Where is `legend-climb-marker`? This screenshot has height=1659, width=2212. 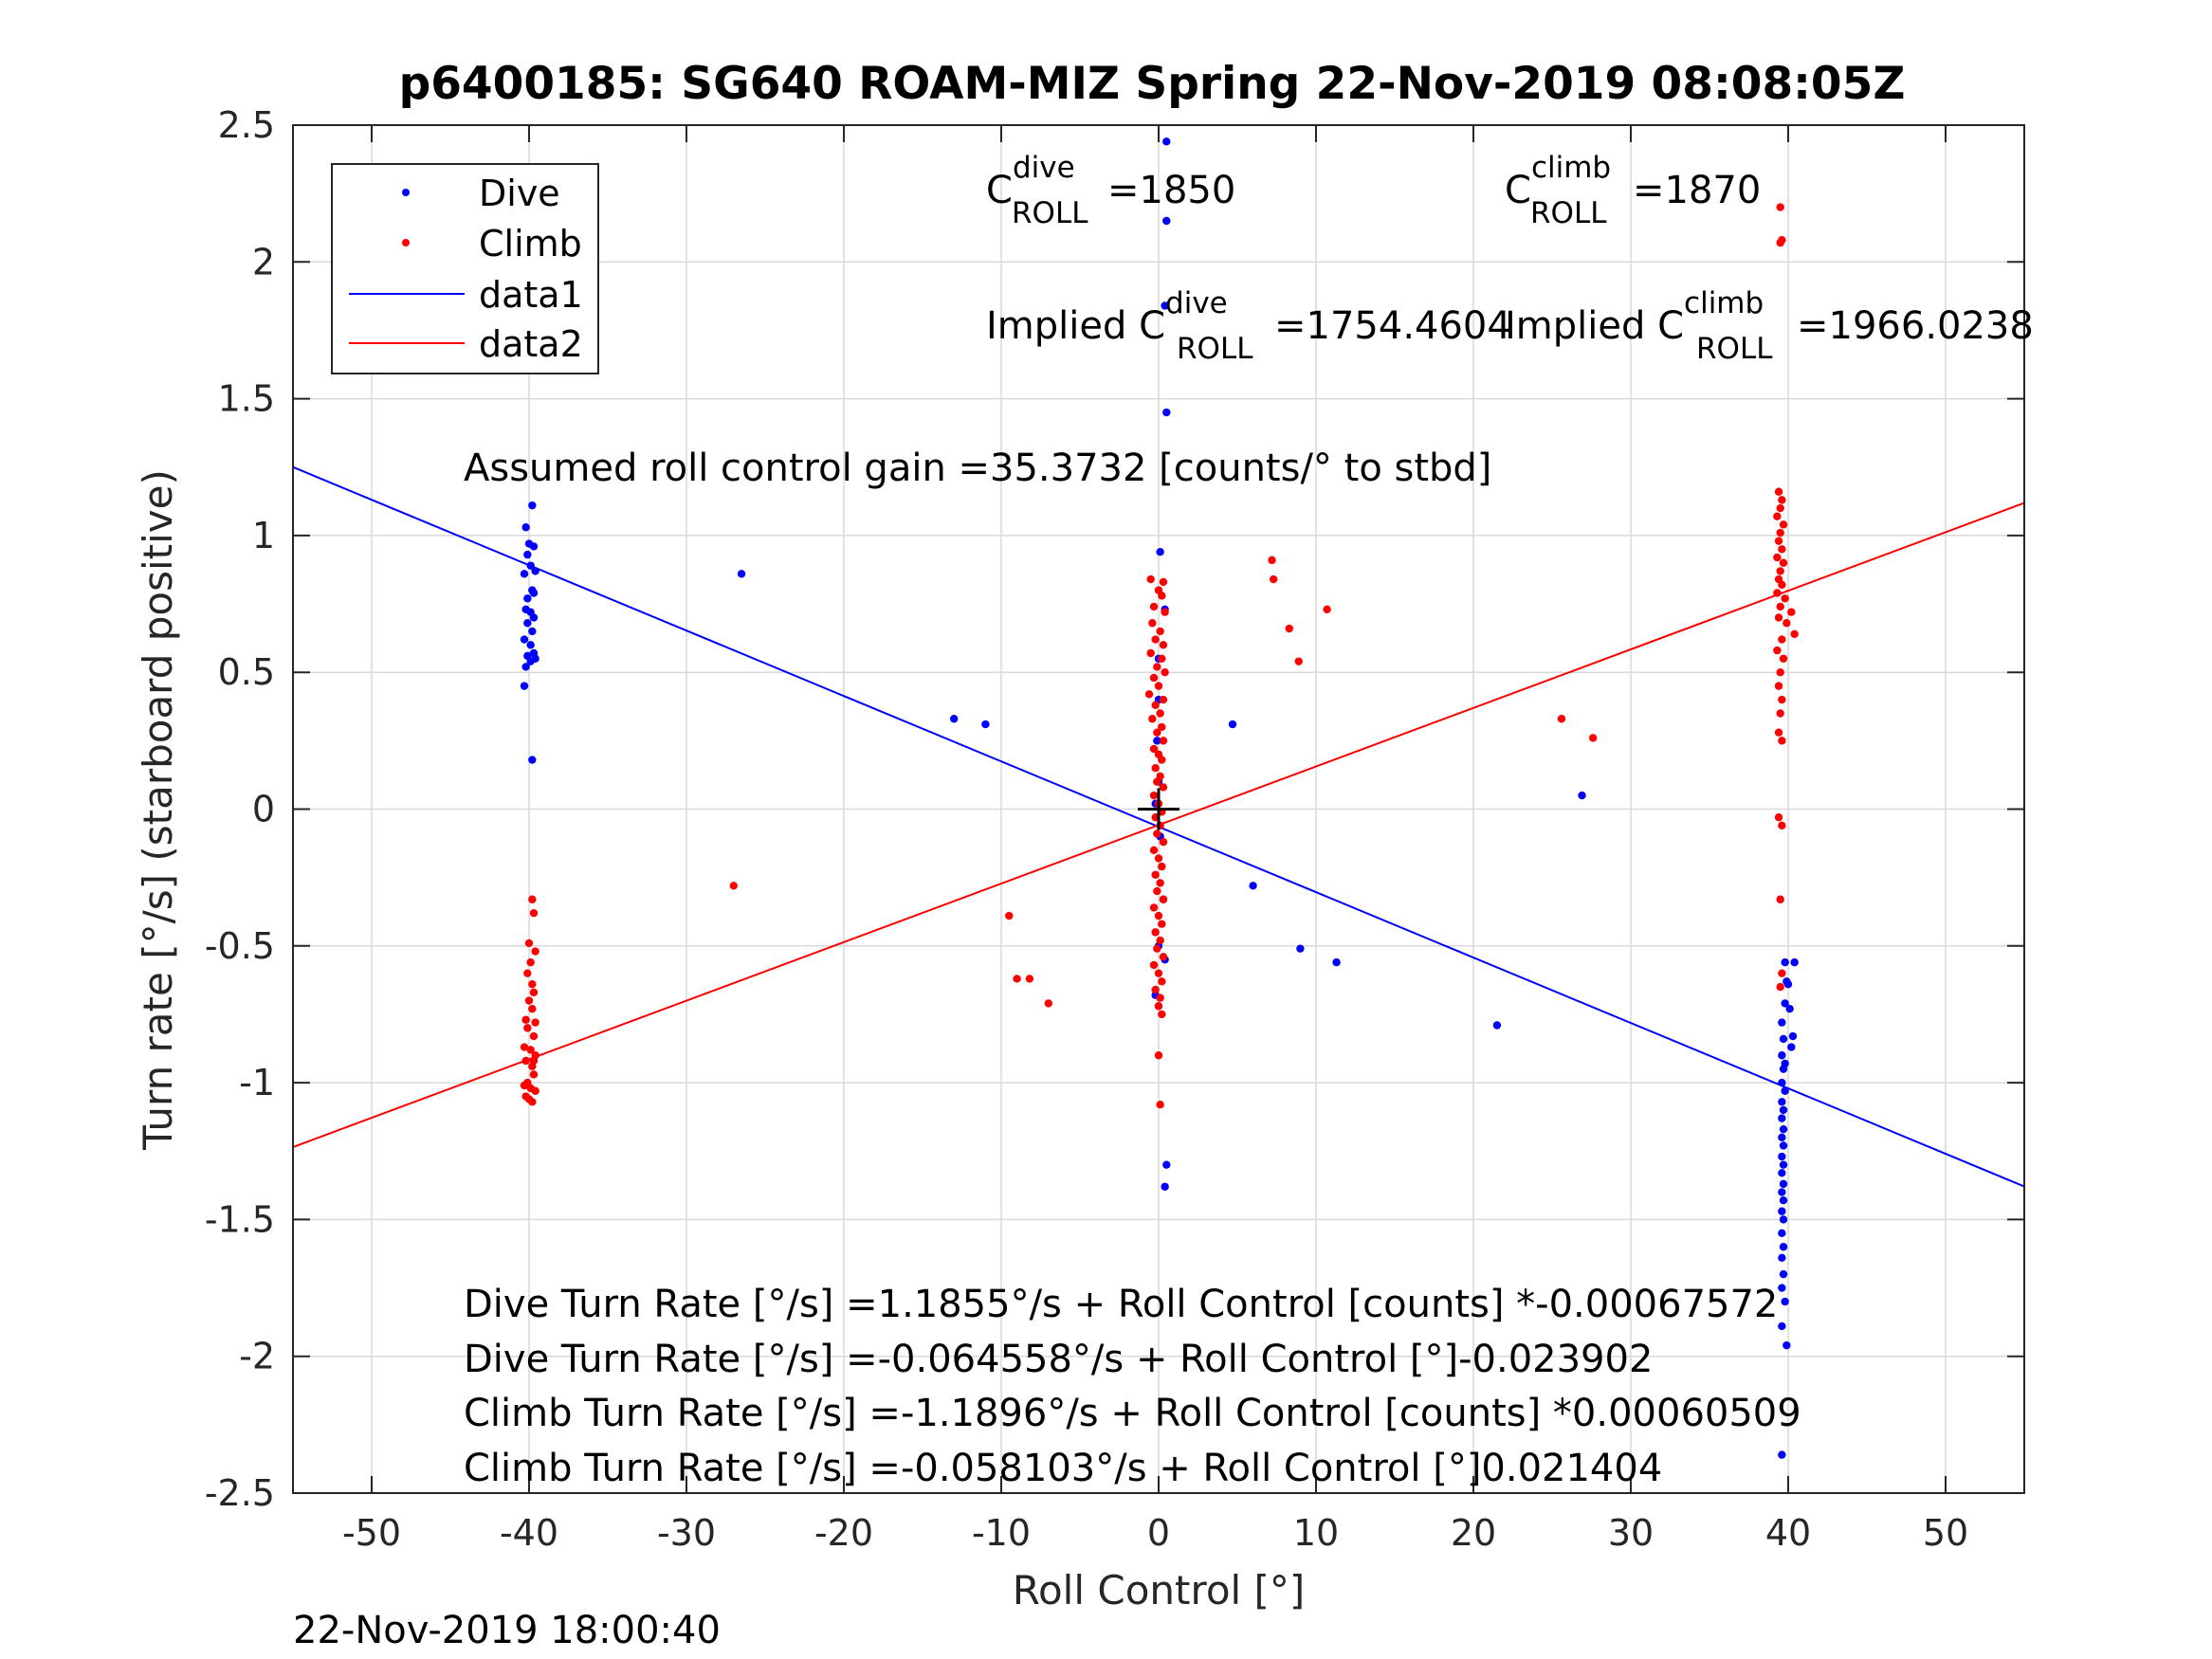
legend-climb-marker is located at coordinates (406, 242).